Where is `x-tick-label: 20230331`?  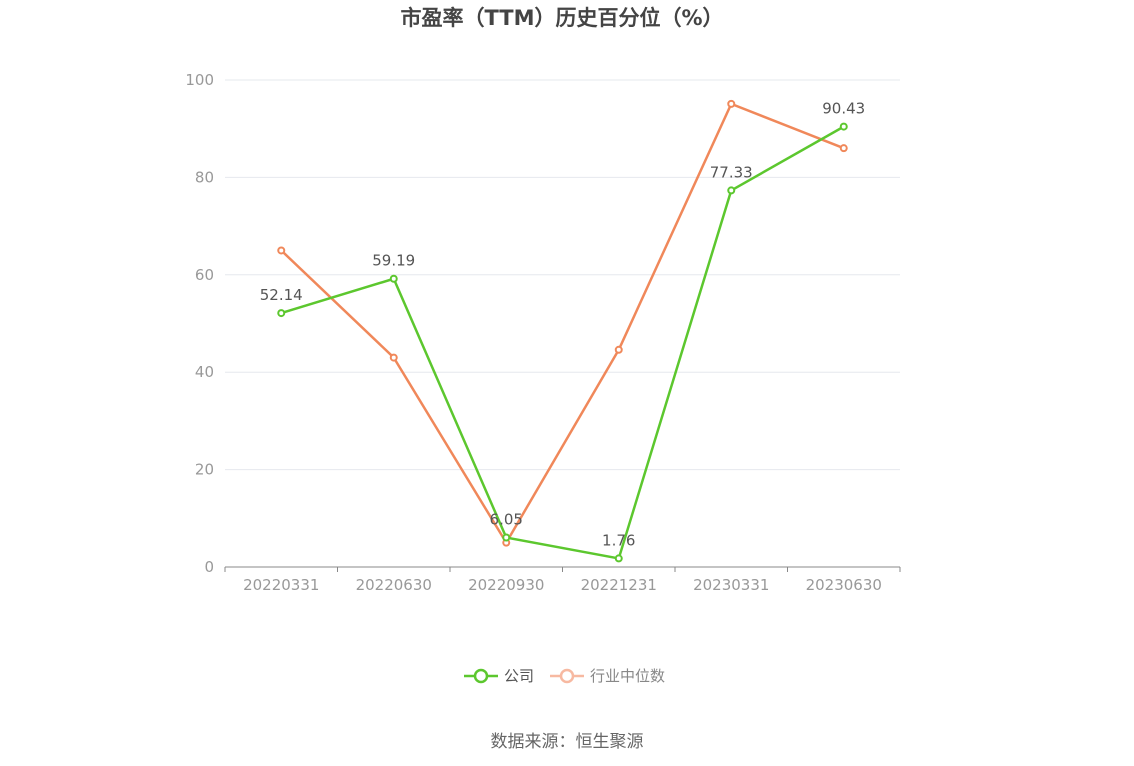
x-tick-label: 20230331 is located at coordinates (731, 585).